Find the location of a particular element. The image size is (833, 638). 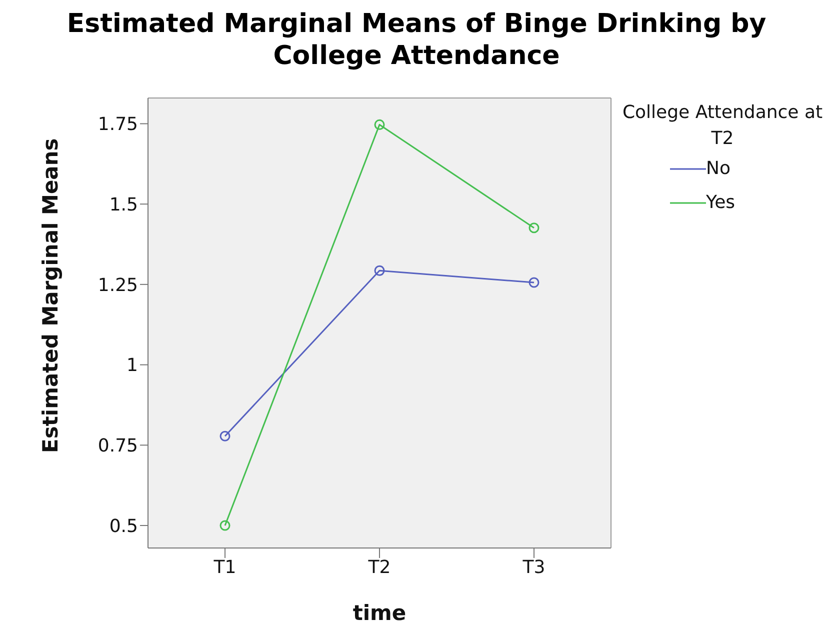

y-tick-label: 1.5 is located at coordinates (123, 205).